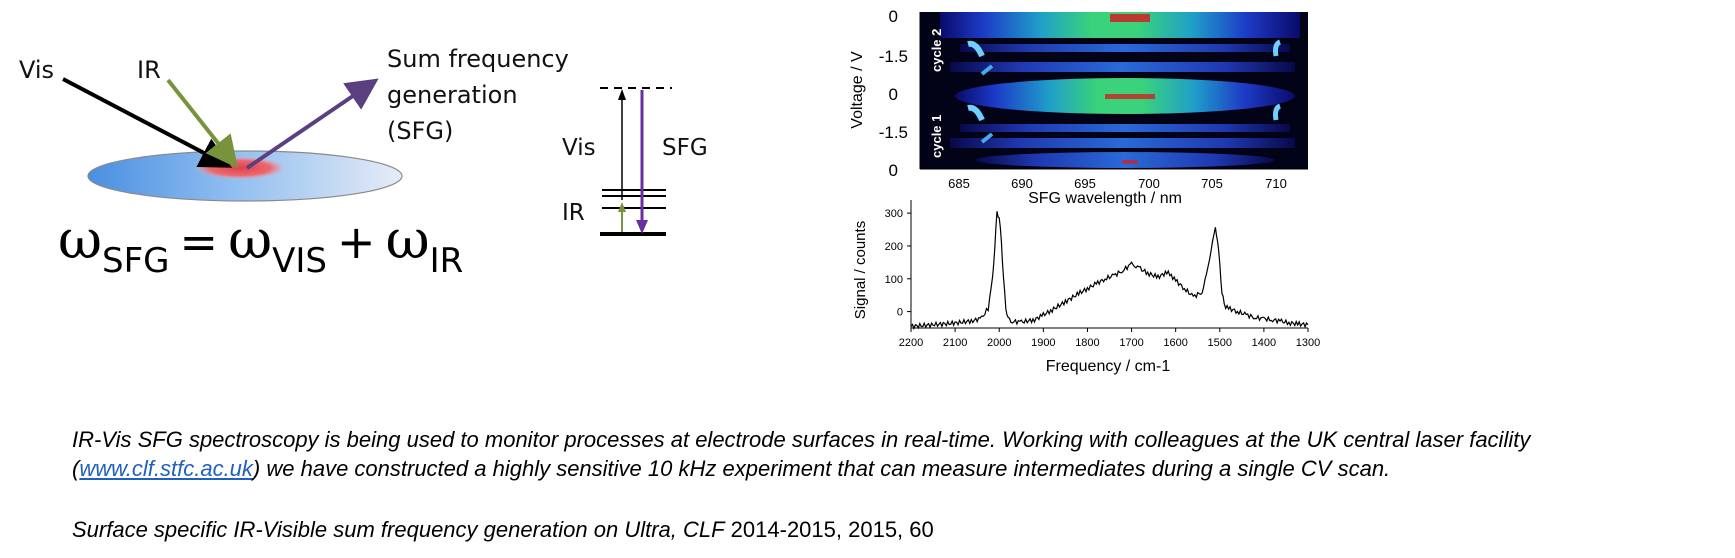  I want to click on spectrum-y-tick: 0, so click(900, 313).